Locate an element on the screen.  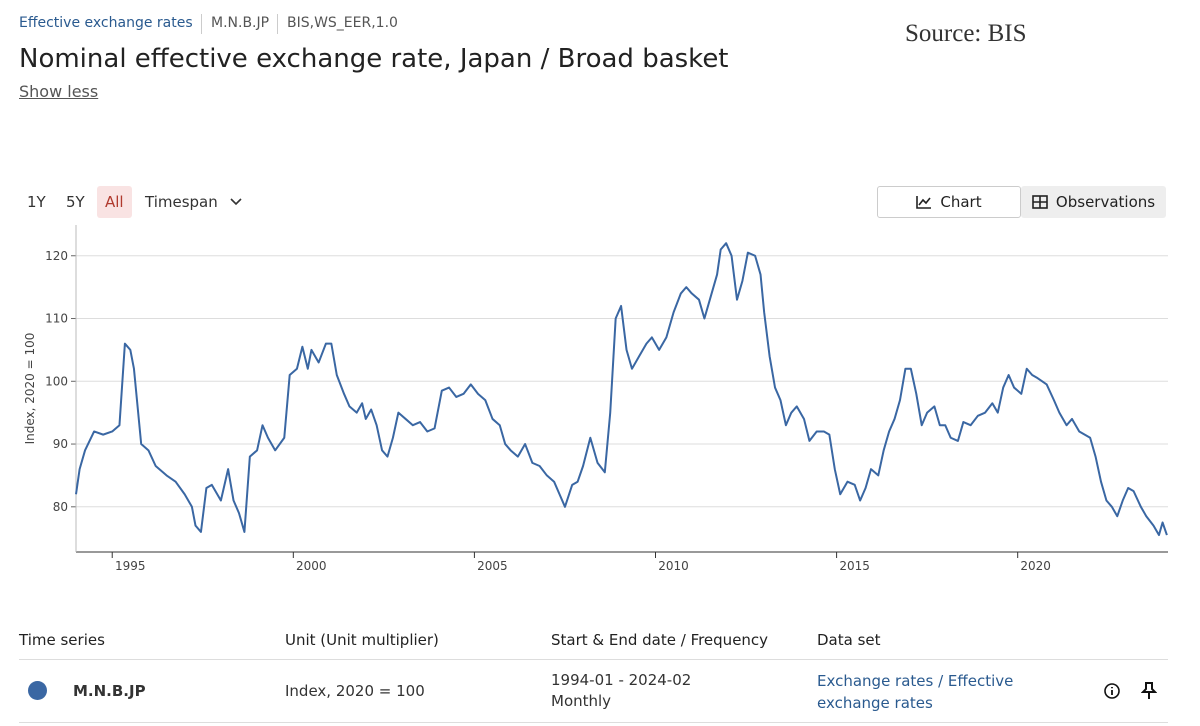
y-tick-label: 100 is located at coordinates (56, 381).